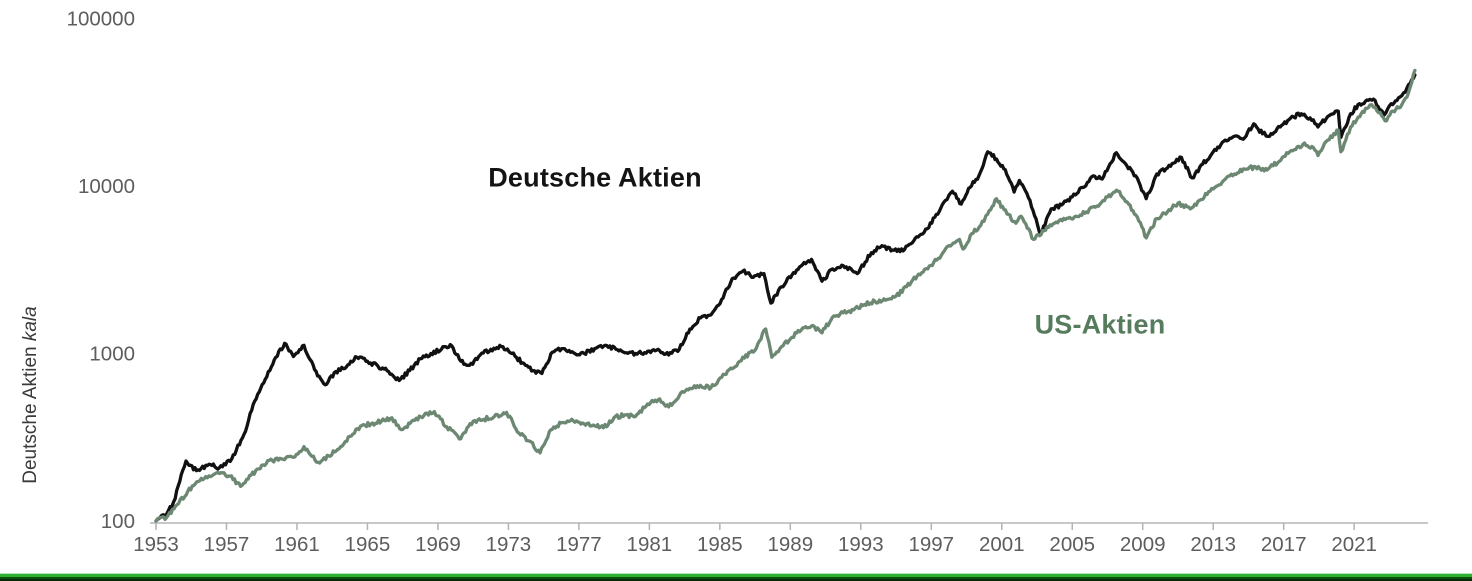  What do you see at coordinates (30, 412) in the screenshot?
I see `y-axis-title-text: Deutsche Aktien` at bounding box center [30, 412].